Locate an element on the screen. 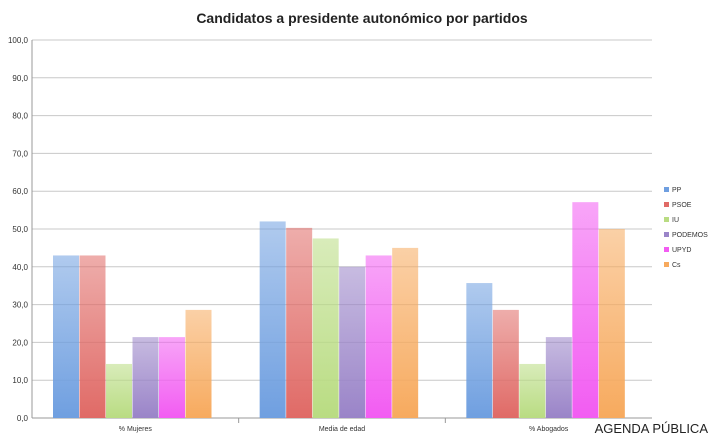 The width and height of the screenshot is (720, 438). y-tick-label: 100,0 is located at coordinates (18, 40).